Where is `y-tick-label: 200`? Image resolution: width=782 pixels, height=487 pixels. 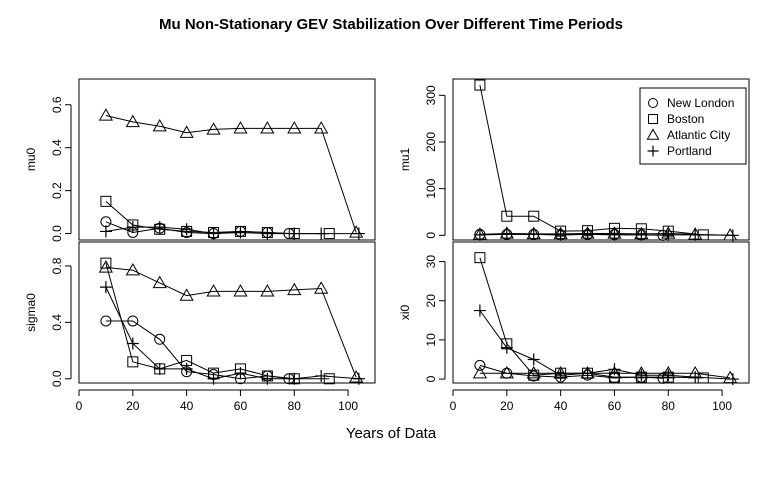
y-tick-label: 200 is located at coordinates (431, 142).